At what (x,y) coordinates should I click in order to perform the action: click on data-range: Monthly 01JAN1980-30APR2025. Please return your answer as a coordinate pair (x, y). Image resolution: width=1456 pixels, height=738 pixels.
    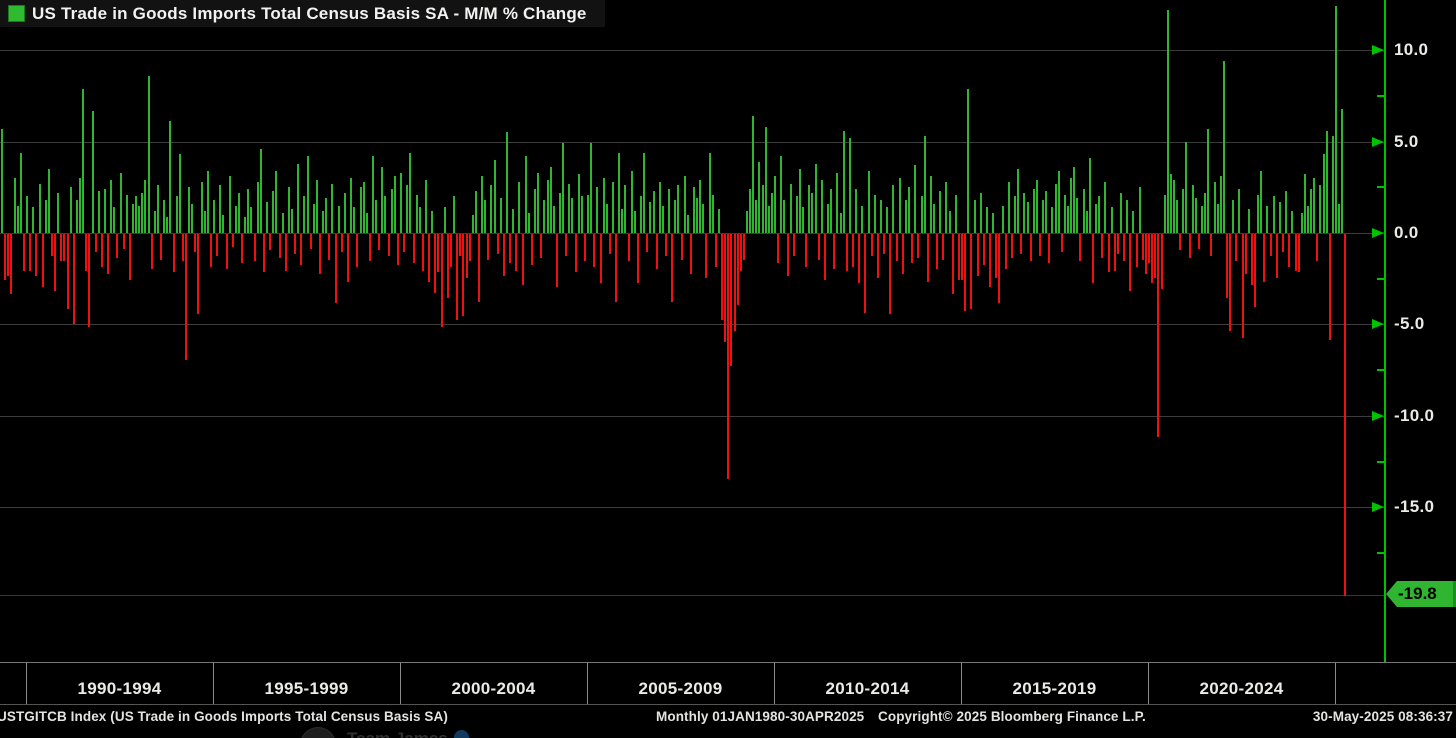
    Looking at the image, I should click on (760, 716).